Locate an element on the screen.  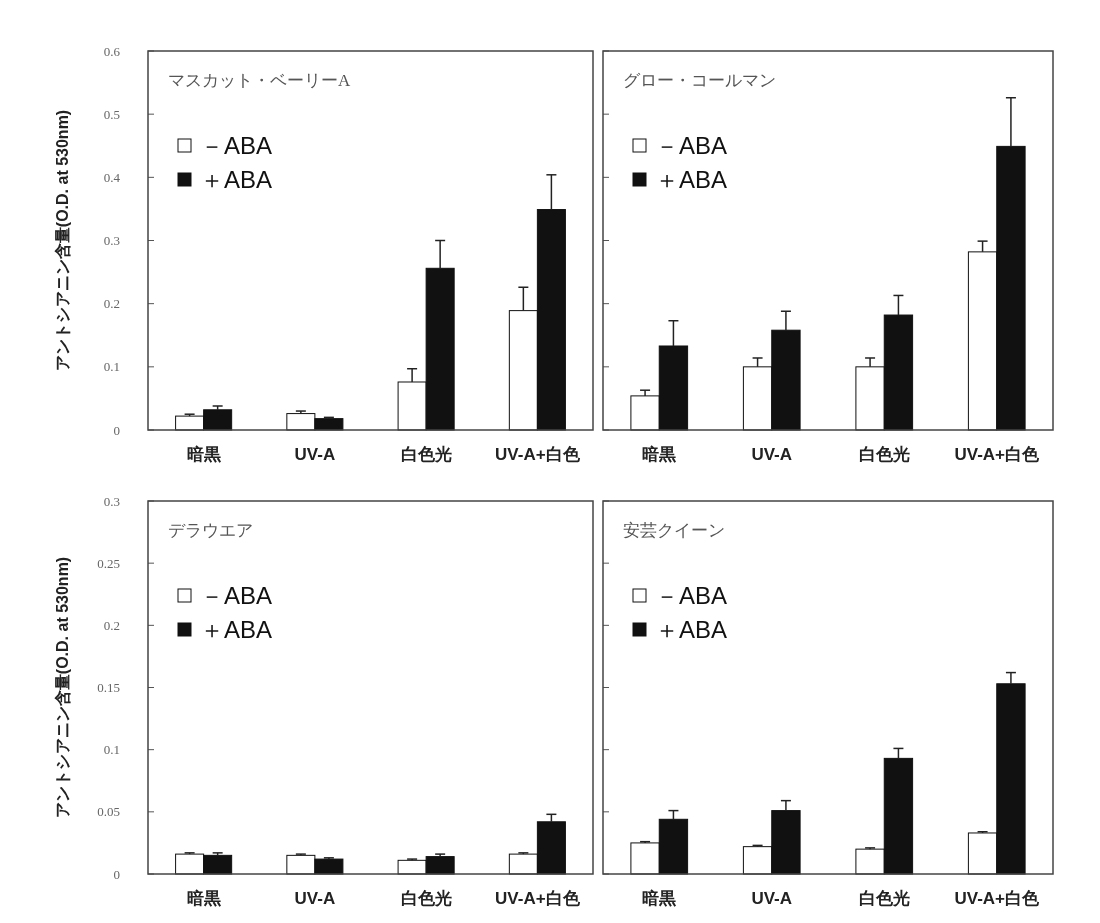
text: 安芸クイーン is located at coordinates (674, 530).